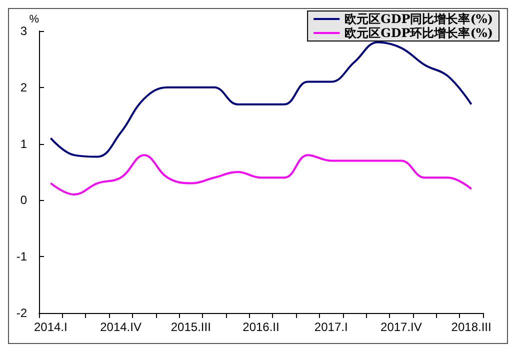 This screenshot has width=512, height=348. What do you see at coordinates (51, 327) in the screenshot?
I see `x-tick-label: 2014.I` at bounding box center [51, 327].